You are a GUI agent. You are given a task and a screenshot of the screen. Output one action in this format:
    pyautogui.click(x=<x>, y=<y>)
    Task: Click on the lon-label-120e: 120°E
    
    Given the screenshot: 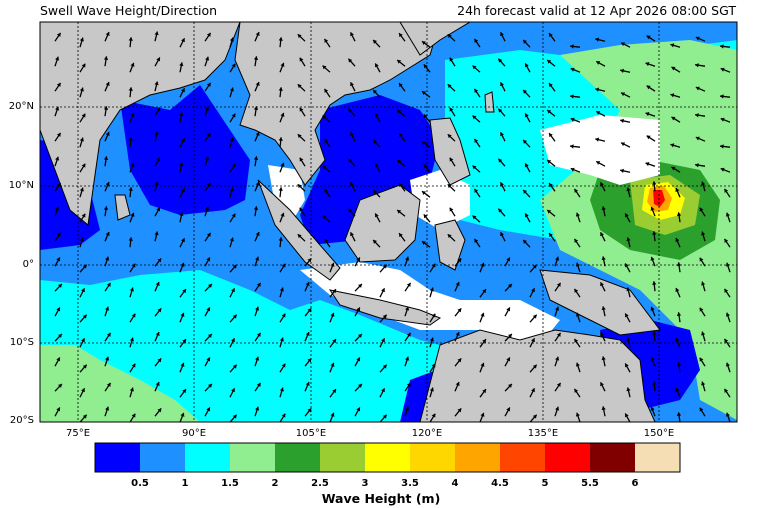 What is the action you would take?
    pyautogui.click(x=427, y=433)
    